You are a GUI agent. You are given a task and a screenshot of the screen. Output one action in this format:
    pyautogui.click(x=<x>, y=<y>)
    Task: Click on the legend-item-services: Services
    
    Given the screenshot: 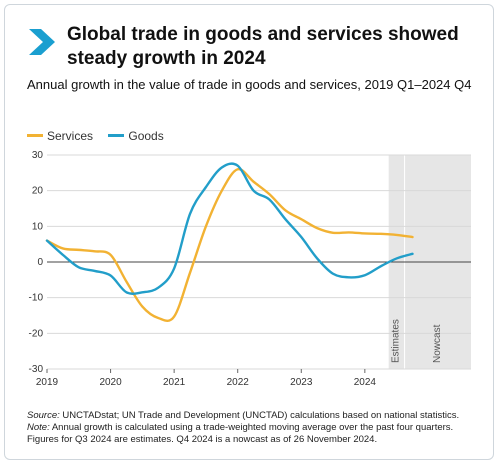 What is the action you would take?
    pyautogui.click(x=60, y=136)
    